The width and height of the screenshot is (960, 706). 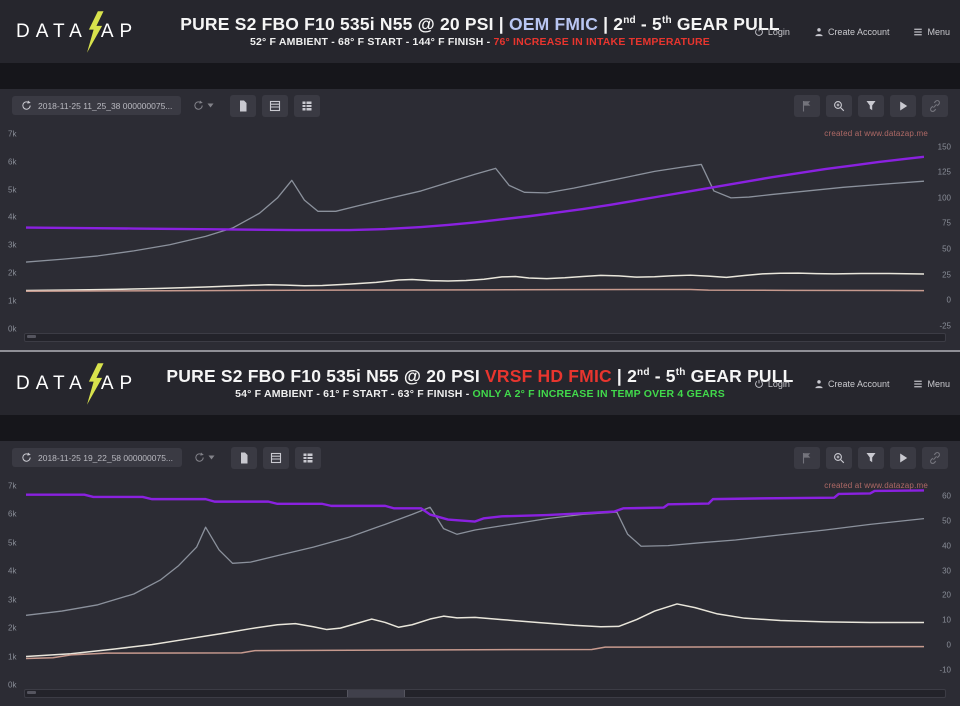 I want to click on left-axis-tick: 0k, so click(x=12, y=685).